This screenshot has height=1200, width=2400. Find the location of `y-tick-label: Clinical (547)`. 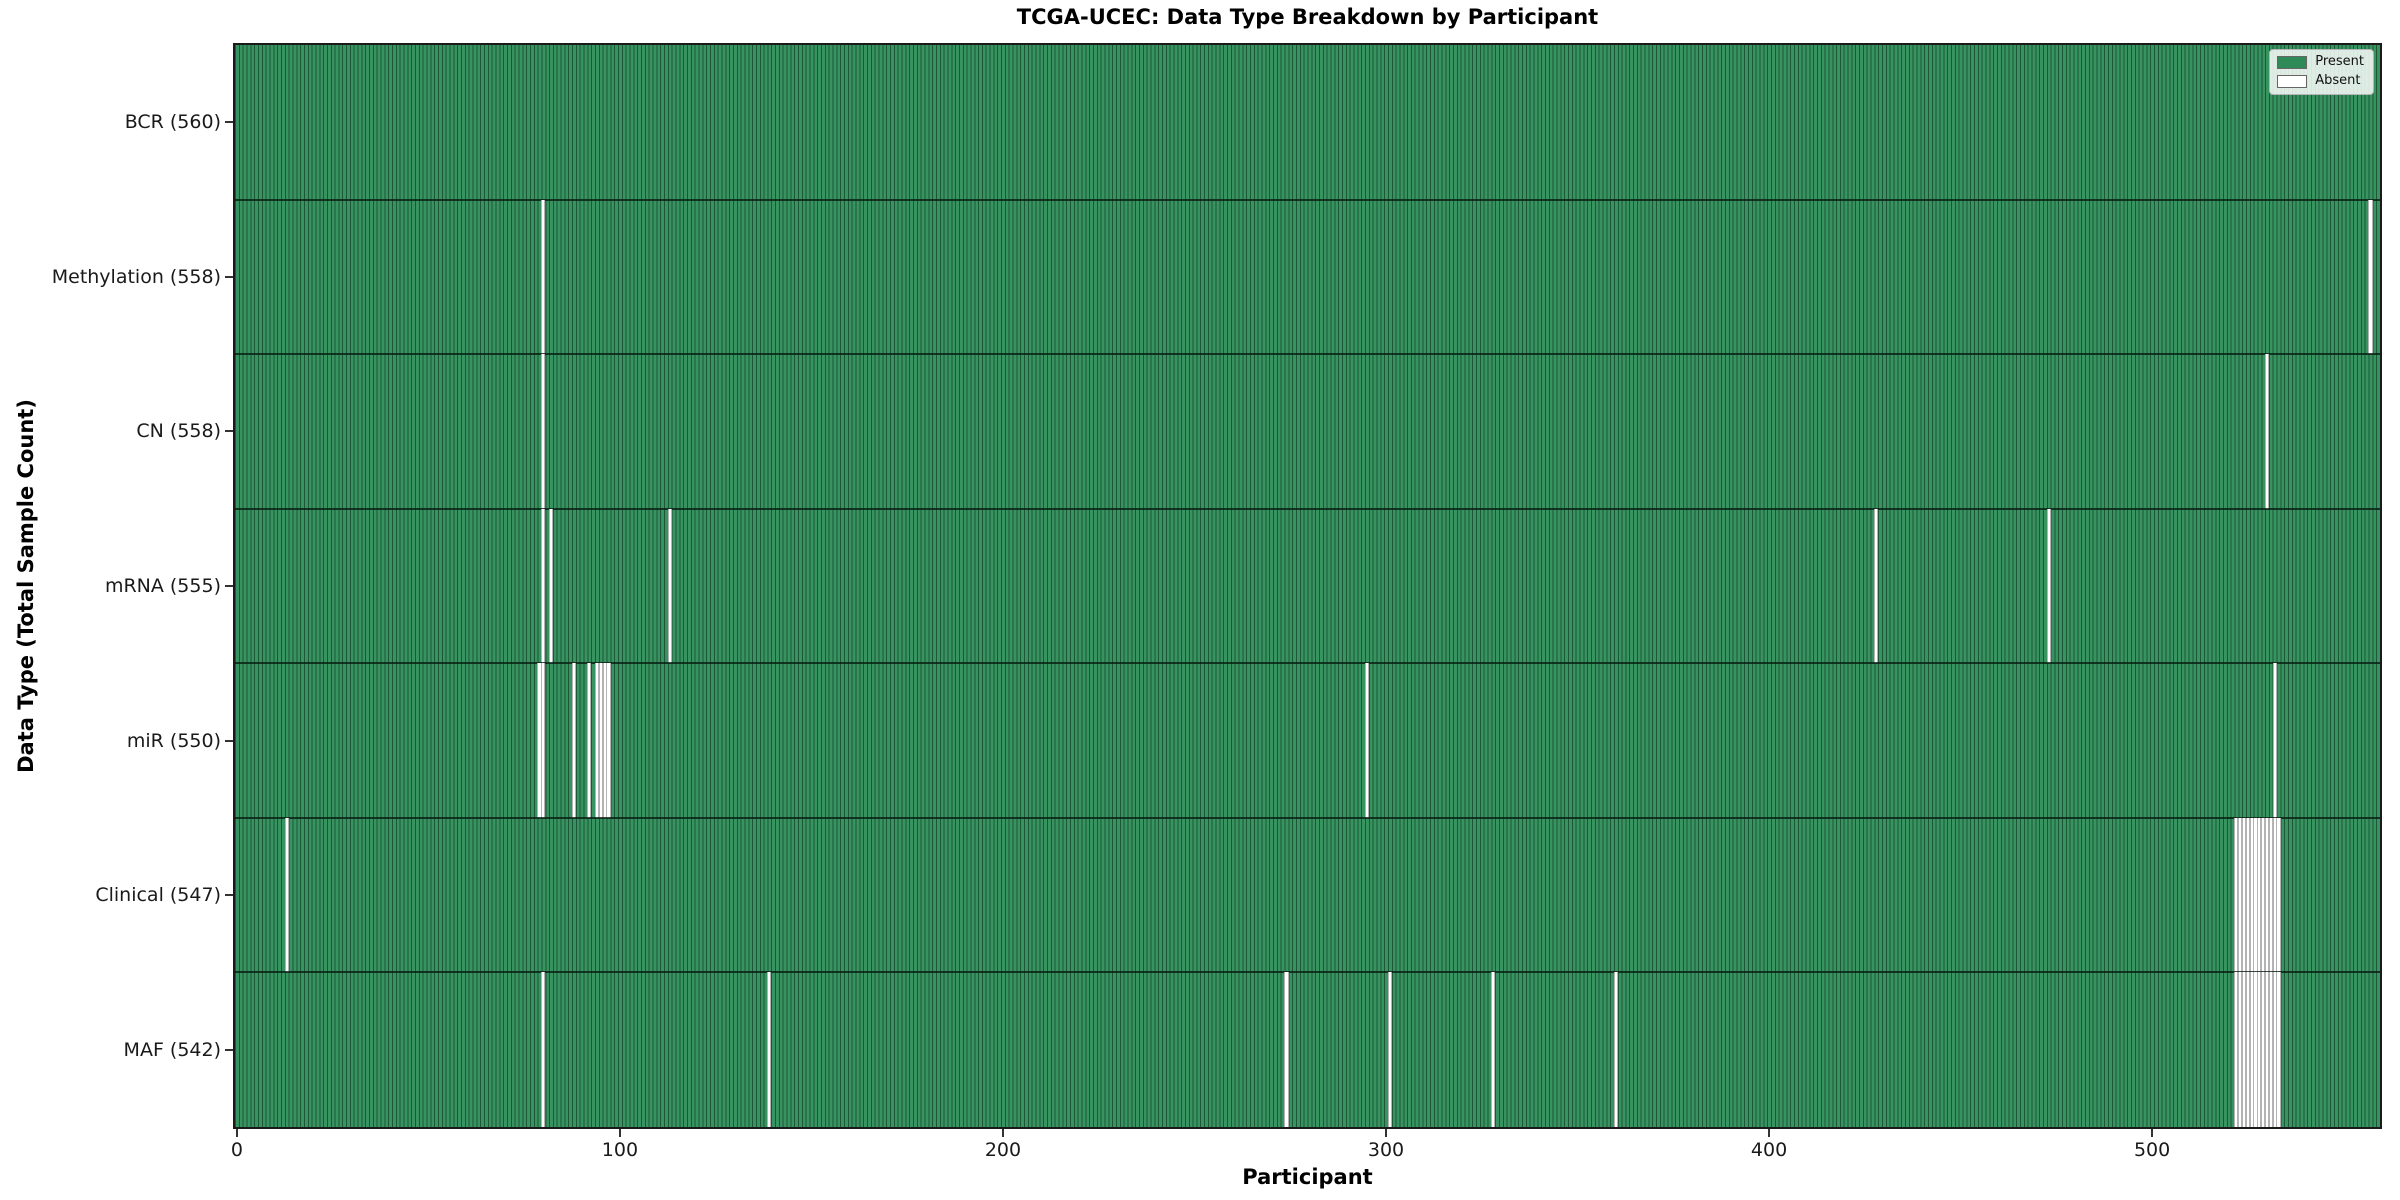

y-tick-label: Clinical (547) is located at coordinates (158, 895).